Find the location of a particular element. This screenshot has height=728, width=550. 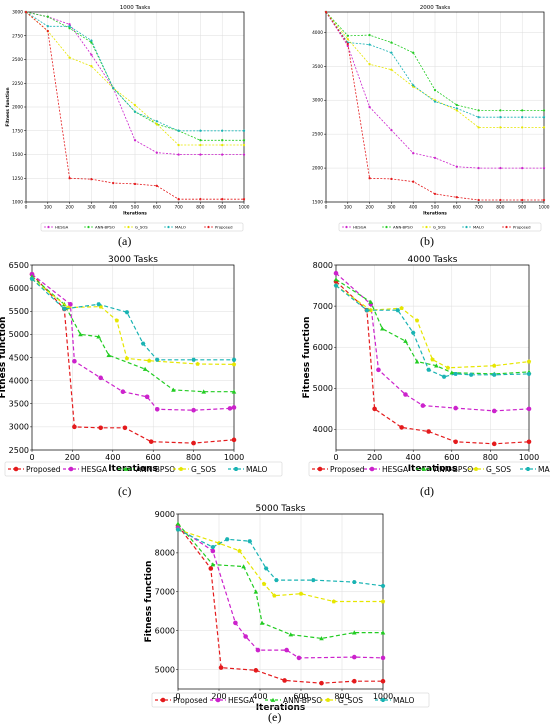

panel-label-d: (d) is located at coordinates (427, 491).